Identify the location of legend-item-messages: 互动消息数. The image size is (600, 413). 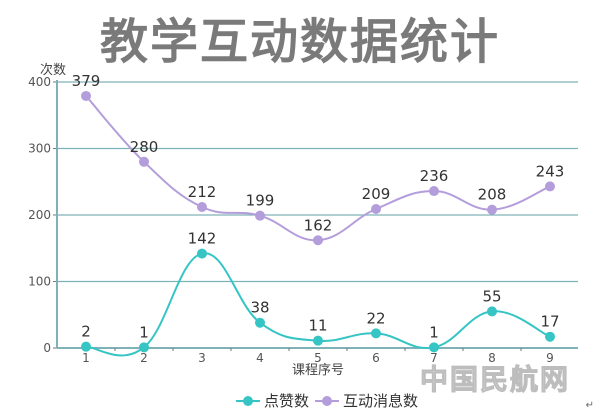
(366, 400).